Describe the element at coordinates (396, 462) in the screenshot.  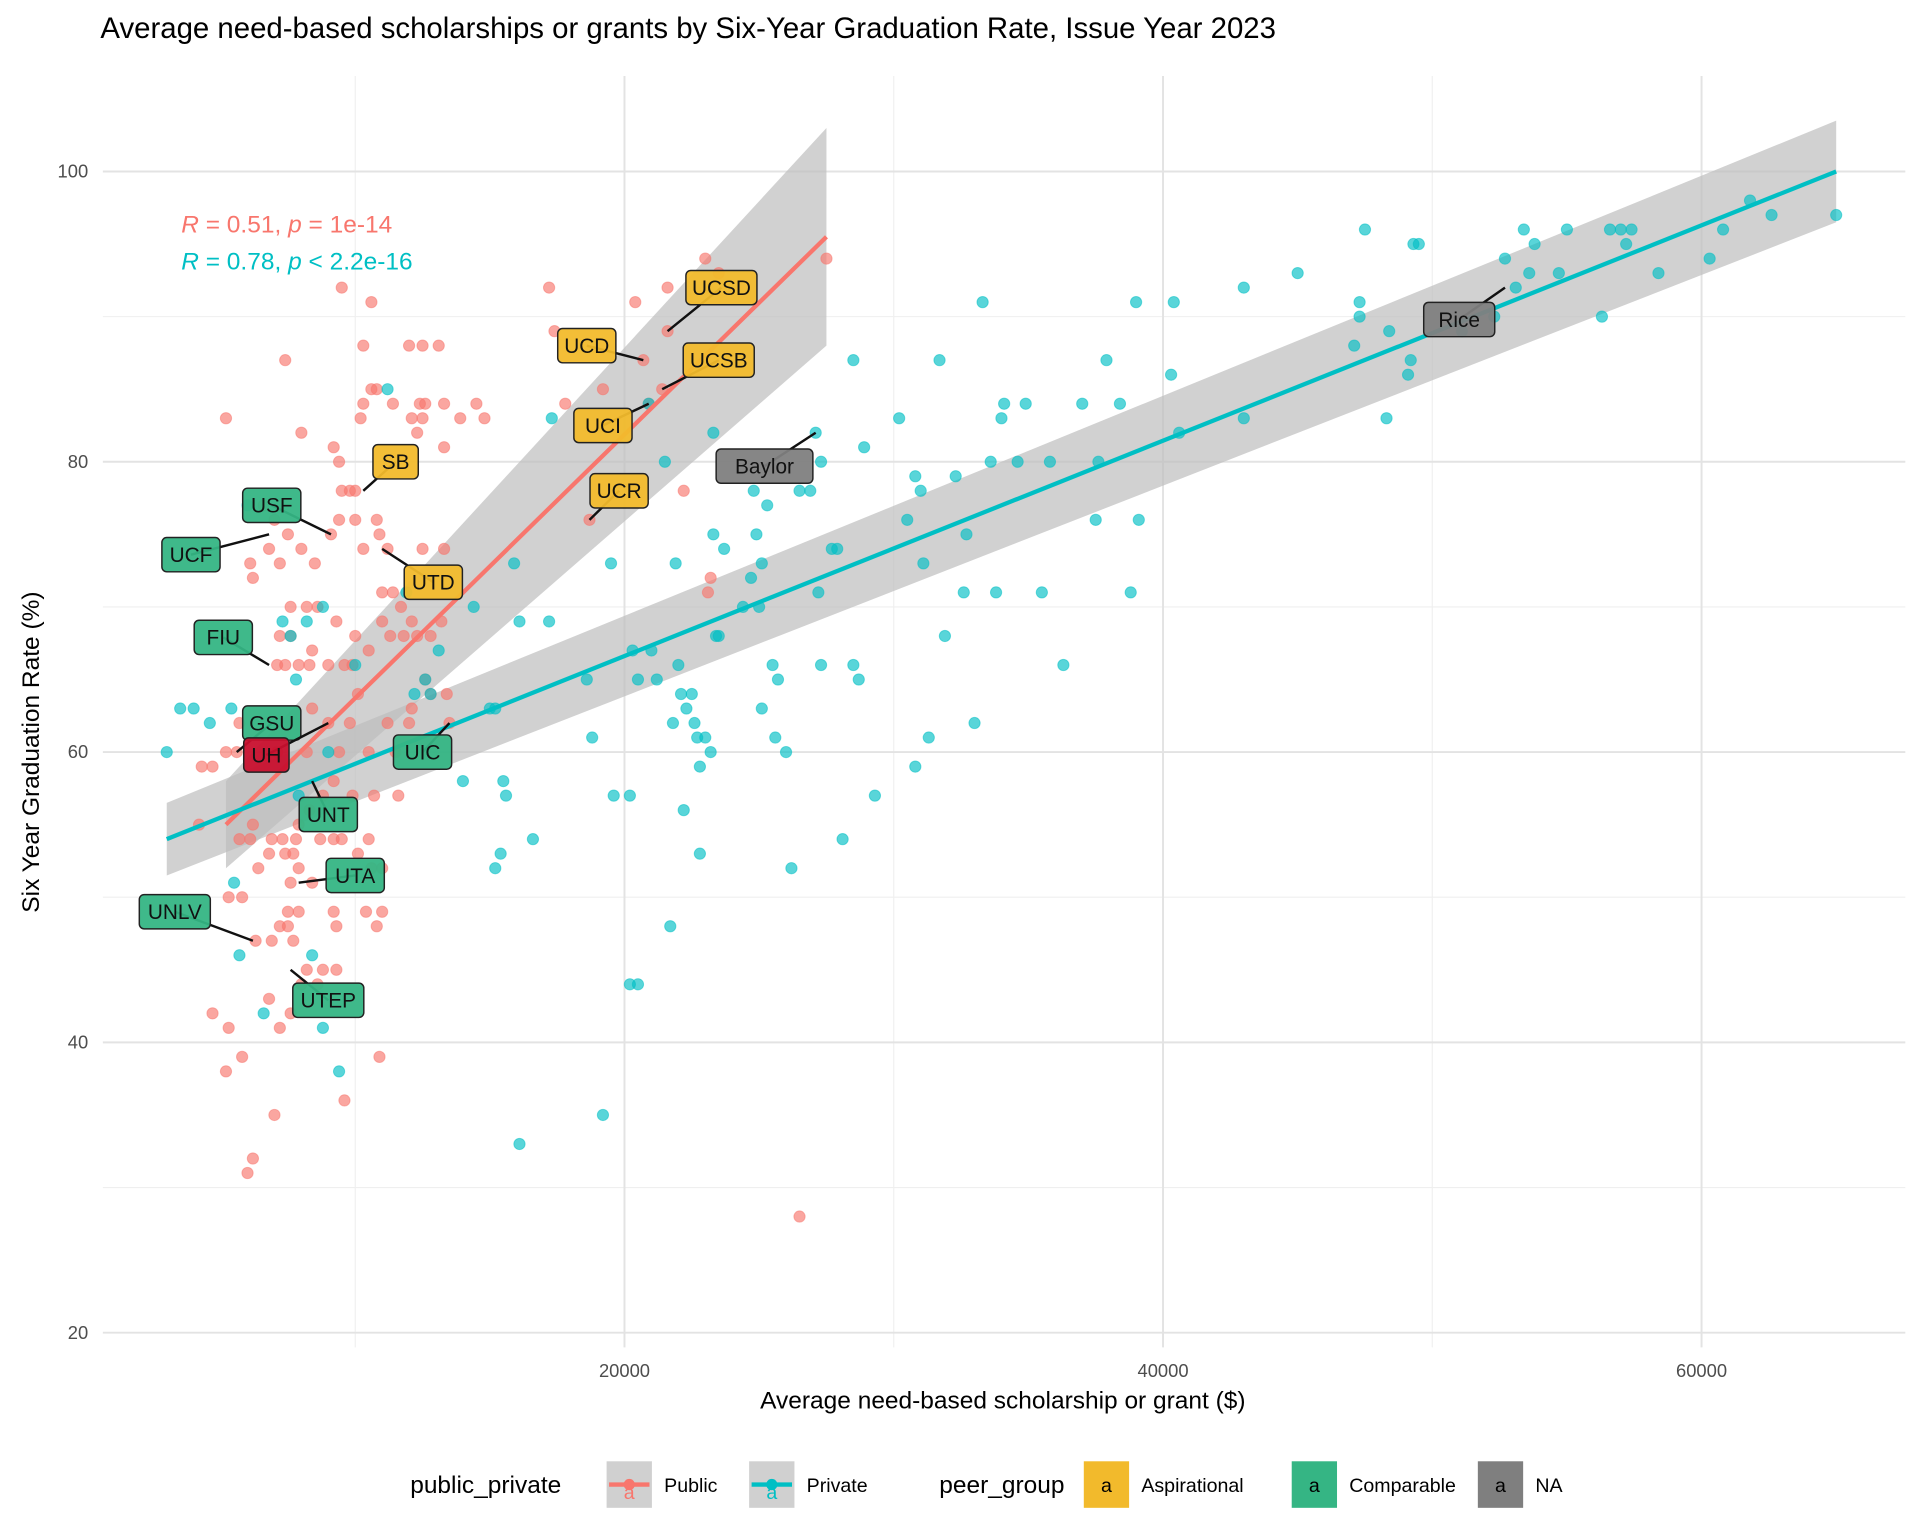
I see `label-text-sb: SB` at that location.